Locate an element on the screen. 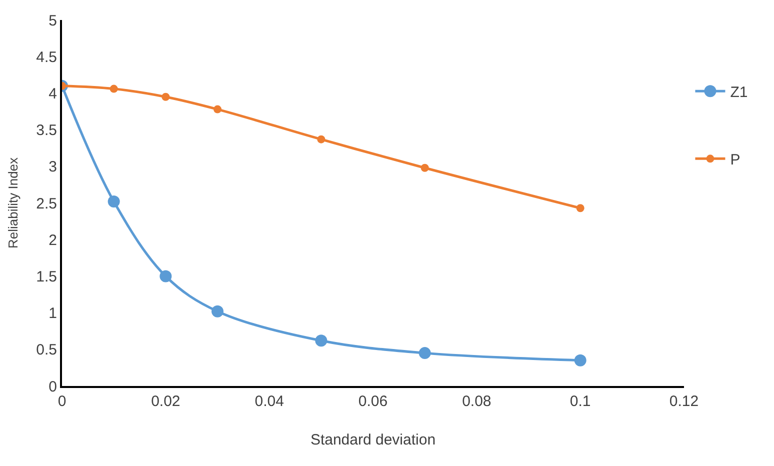  x-axis-title: Standard deviation is located at coordinates (373, 440).